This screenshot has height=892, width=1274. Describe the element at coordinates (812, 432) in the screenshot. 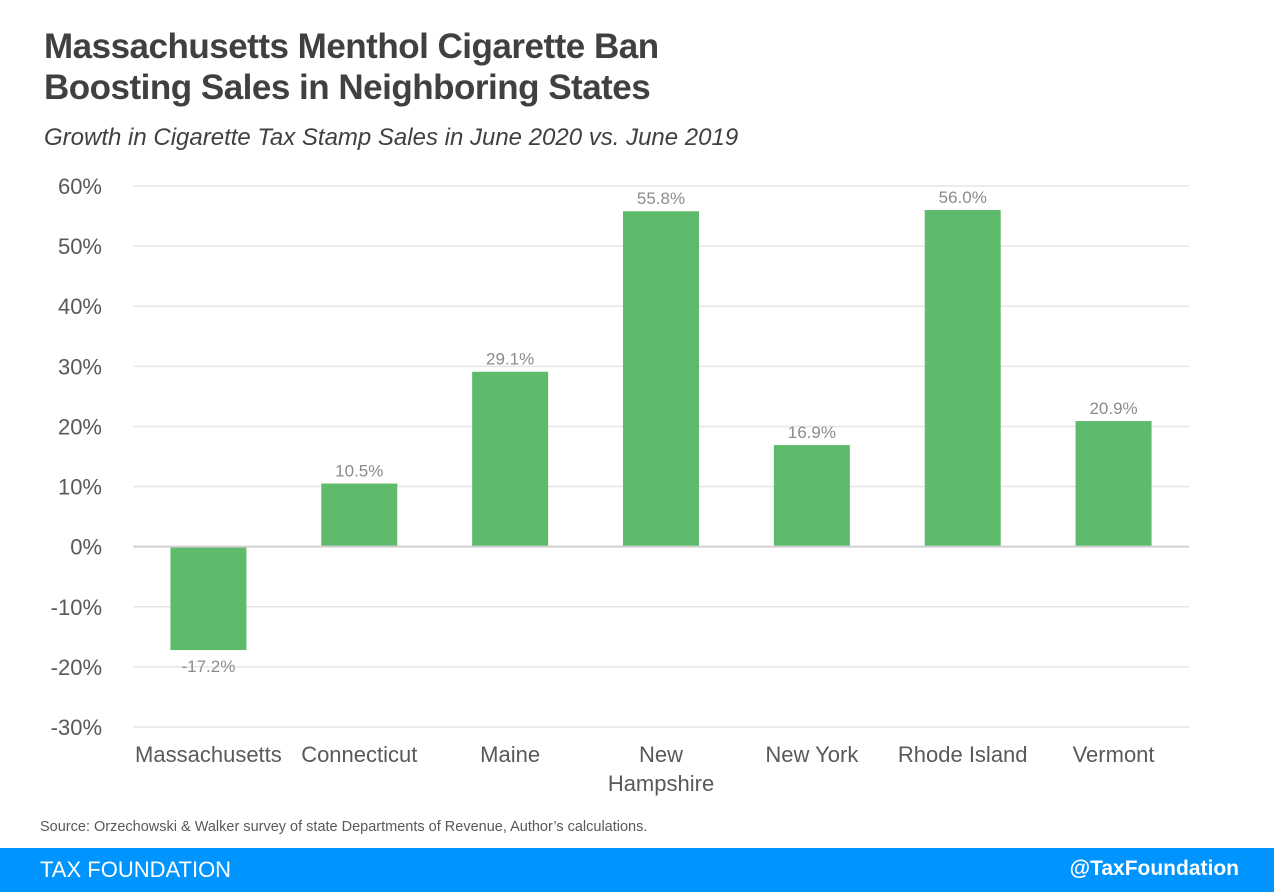

I see `data-label: 16.9%` at that location.